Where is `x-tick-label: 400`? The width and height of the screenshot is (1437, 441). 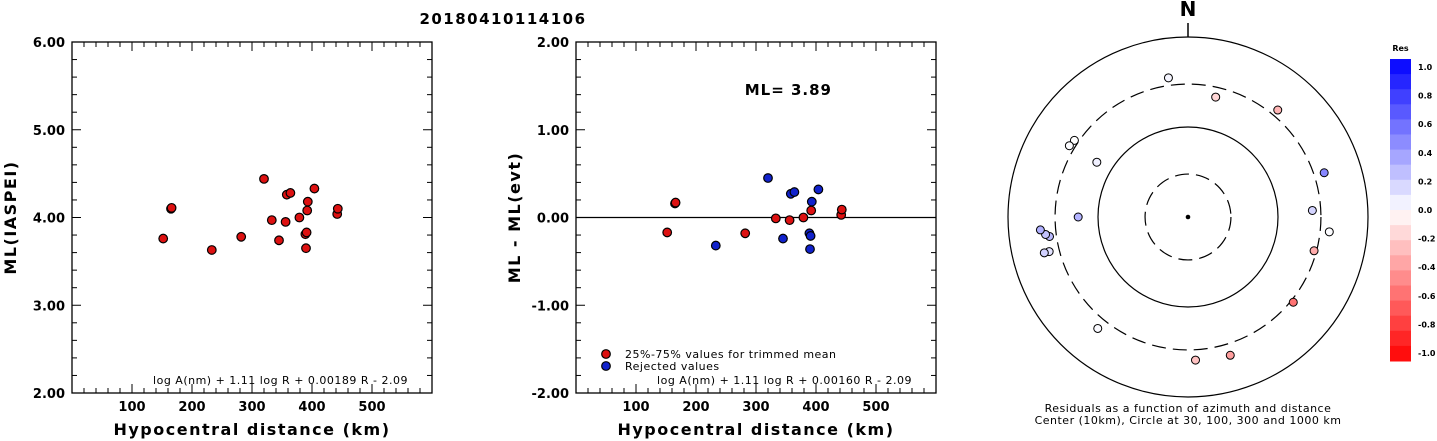 x-tick-label: 400 is located at coordinates (815, 407).